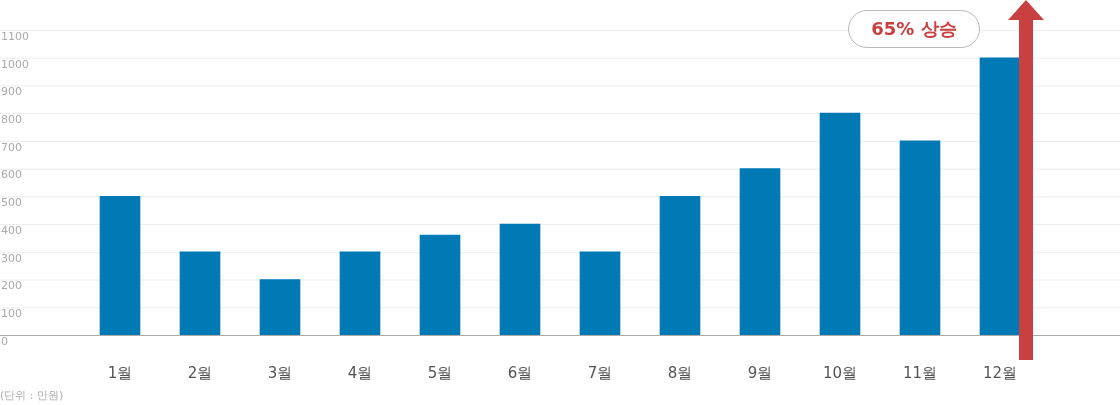  What do you see at coordinates (11, 230) in the screenshot?
I see `y-tick-label: 400` at bounding box center [11, 230].